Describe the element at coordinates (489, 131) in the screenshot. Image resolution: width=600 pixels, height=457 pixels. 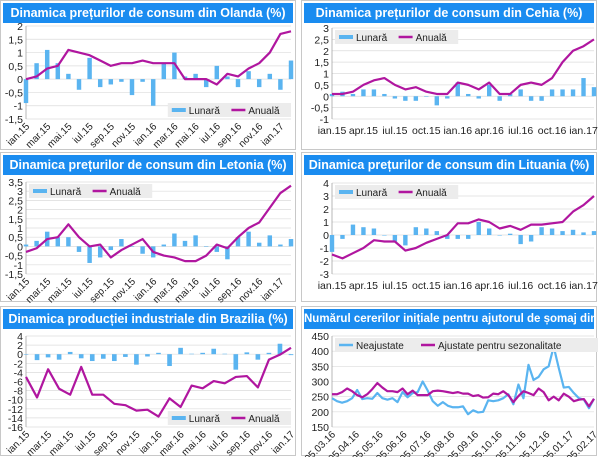
I see `x-tick-label: apr.16` at that location.